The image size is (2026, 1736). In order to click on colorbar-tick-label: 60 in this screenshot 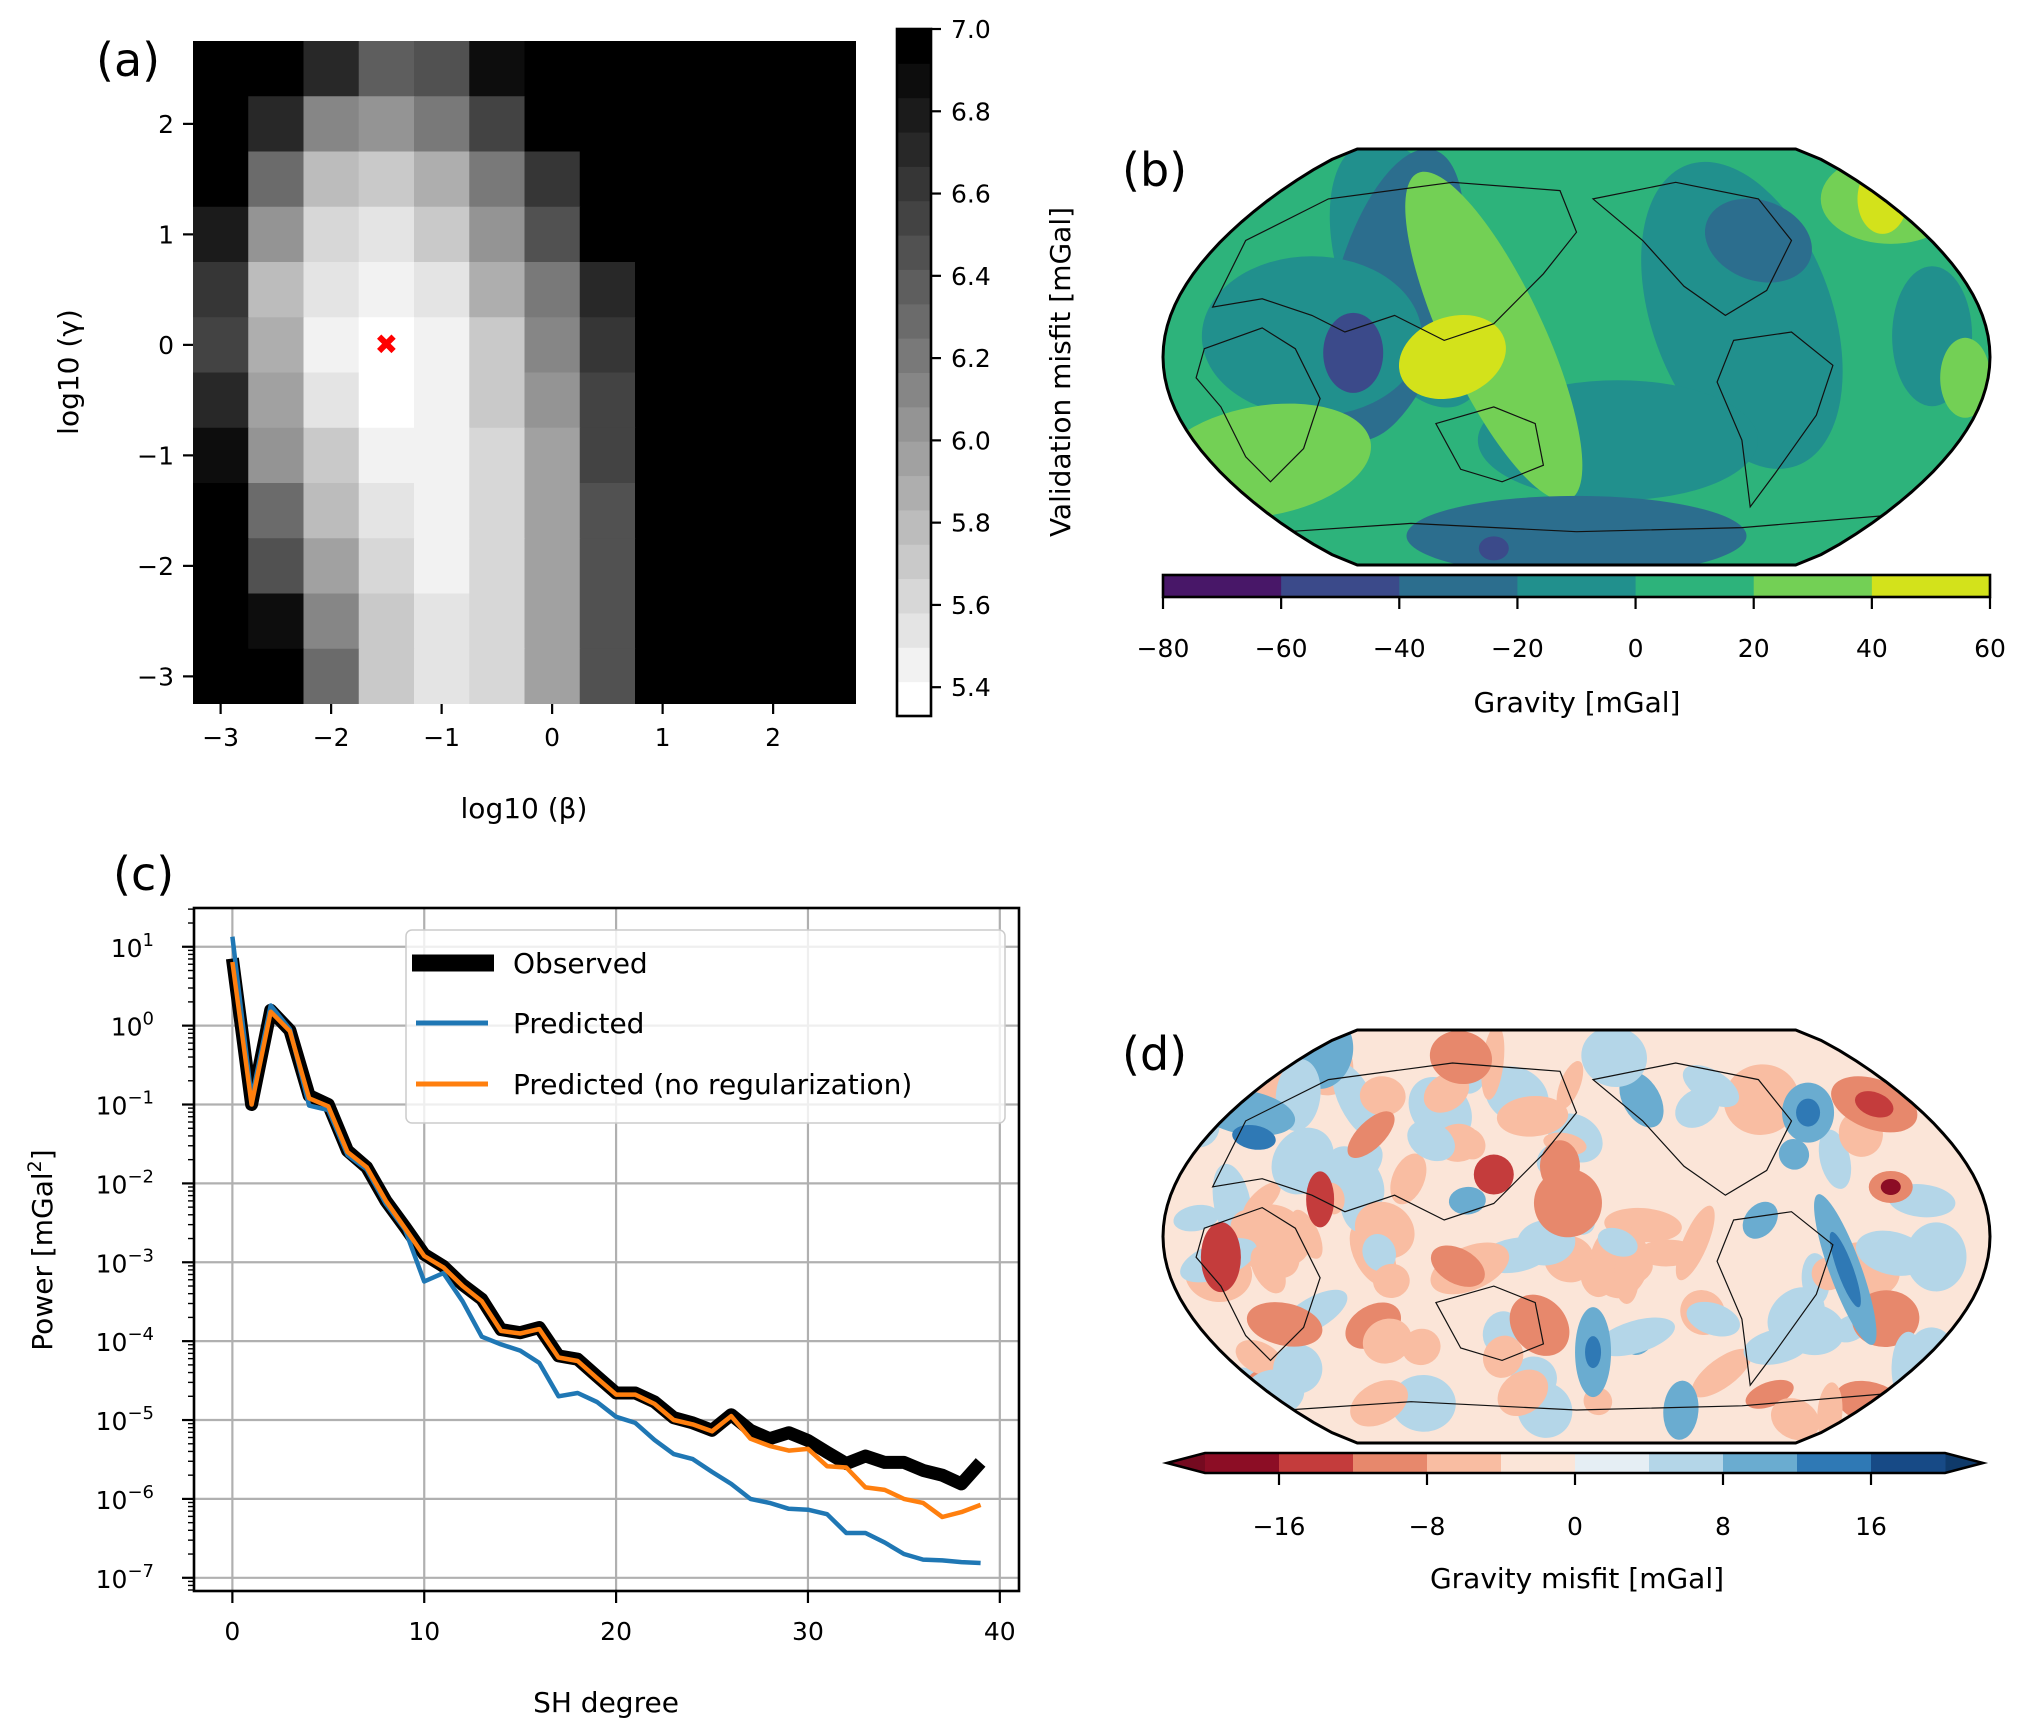, I will do `click(1990, 648)`.